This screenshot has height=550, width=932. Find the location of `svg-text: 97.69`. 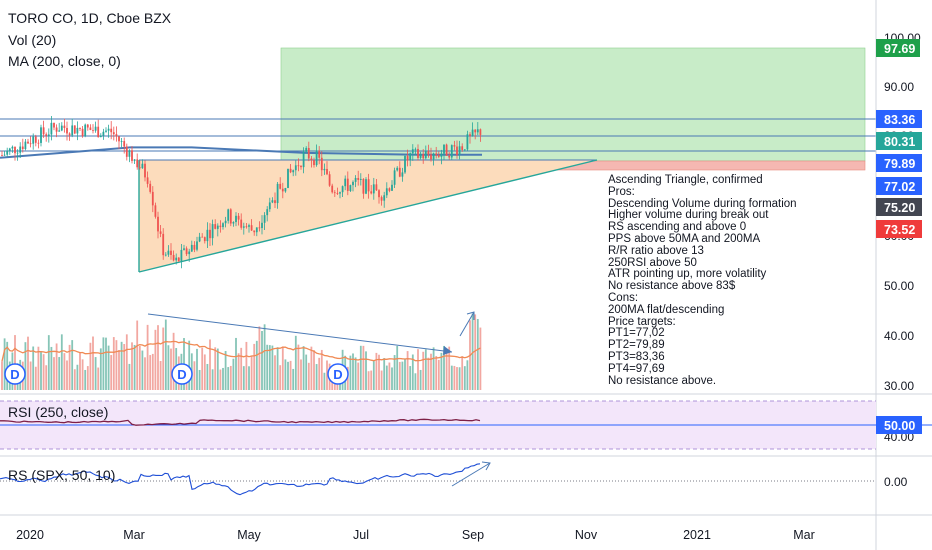

svg-text: 97.69 is located at coordinates (899, 49).